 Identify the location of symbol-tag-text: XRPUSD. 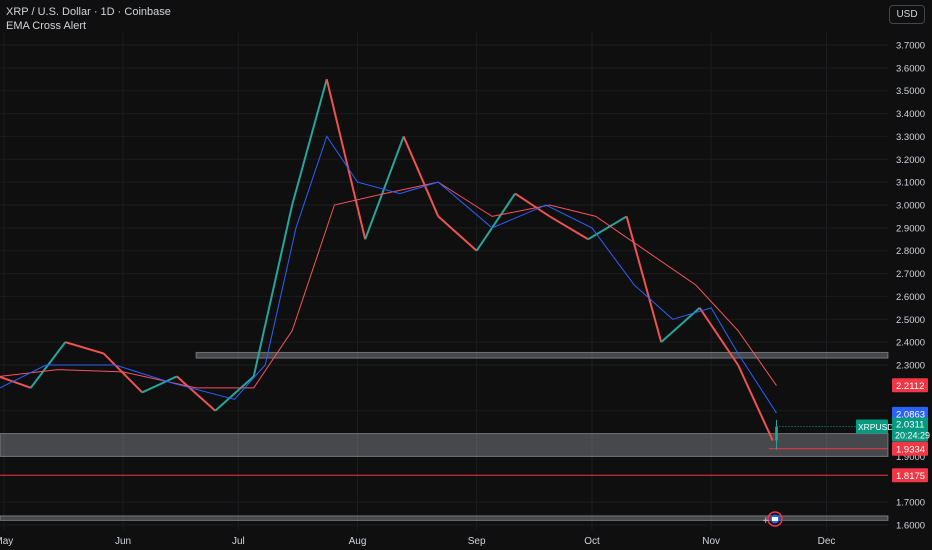
(875, 427).